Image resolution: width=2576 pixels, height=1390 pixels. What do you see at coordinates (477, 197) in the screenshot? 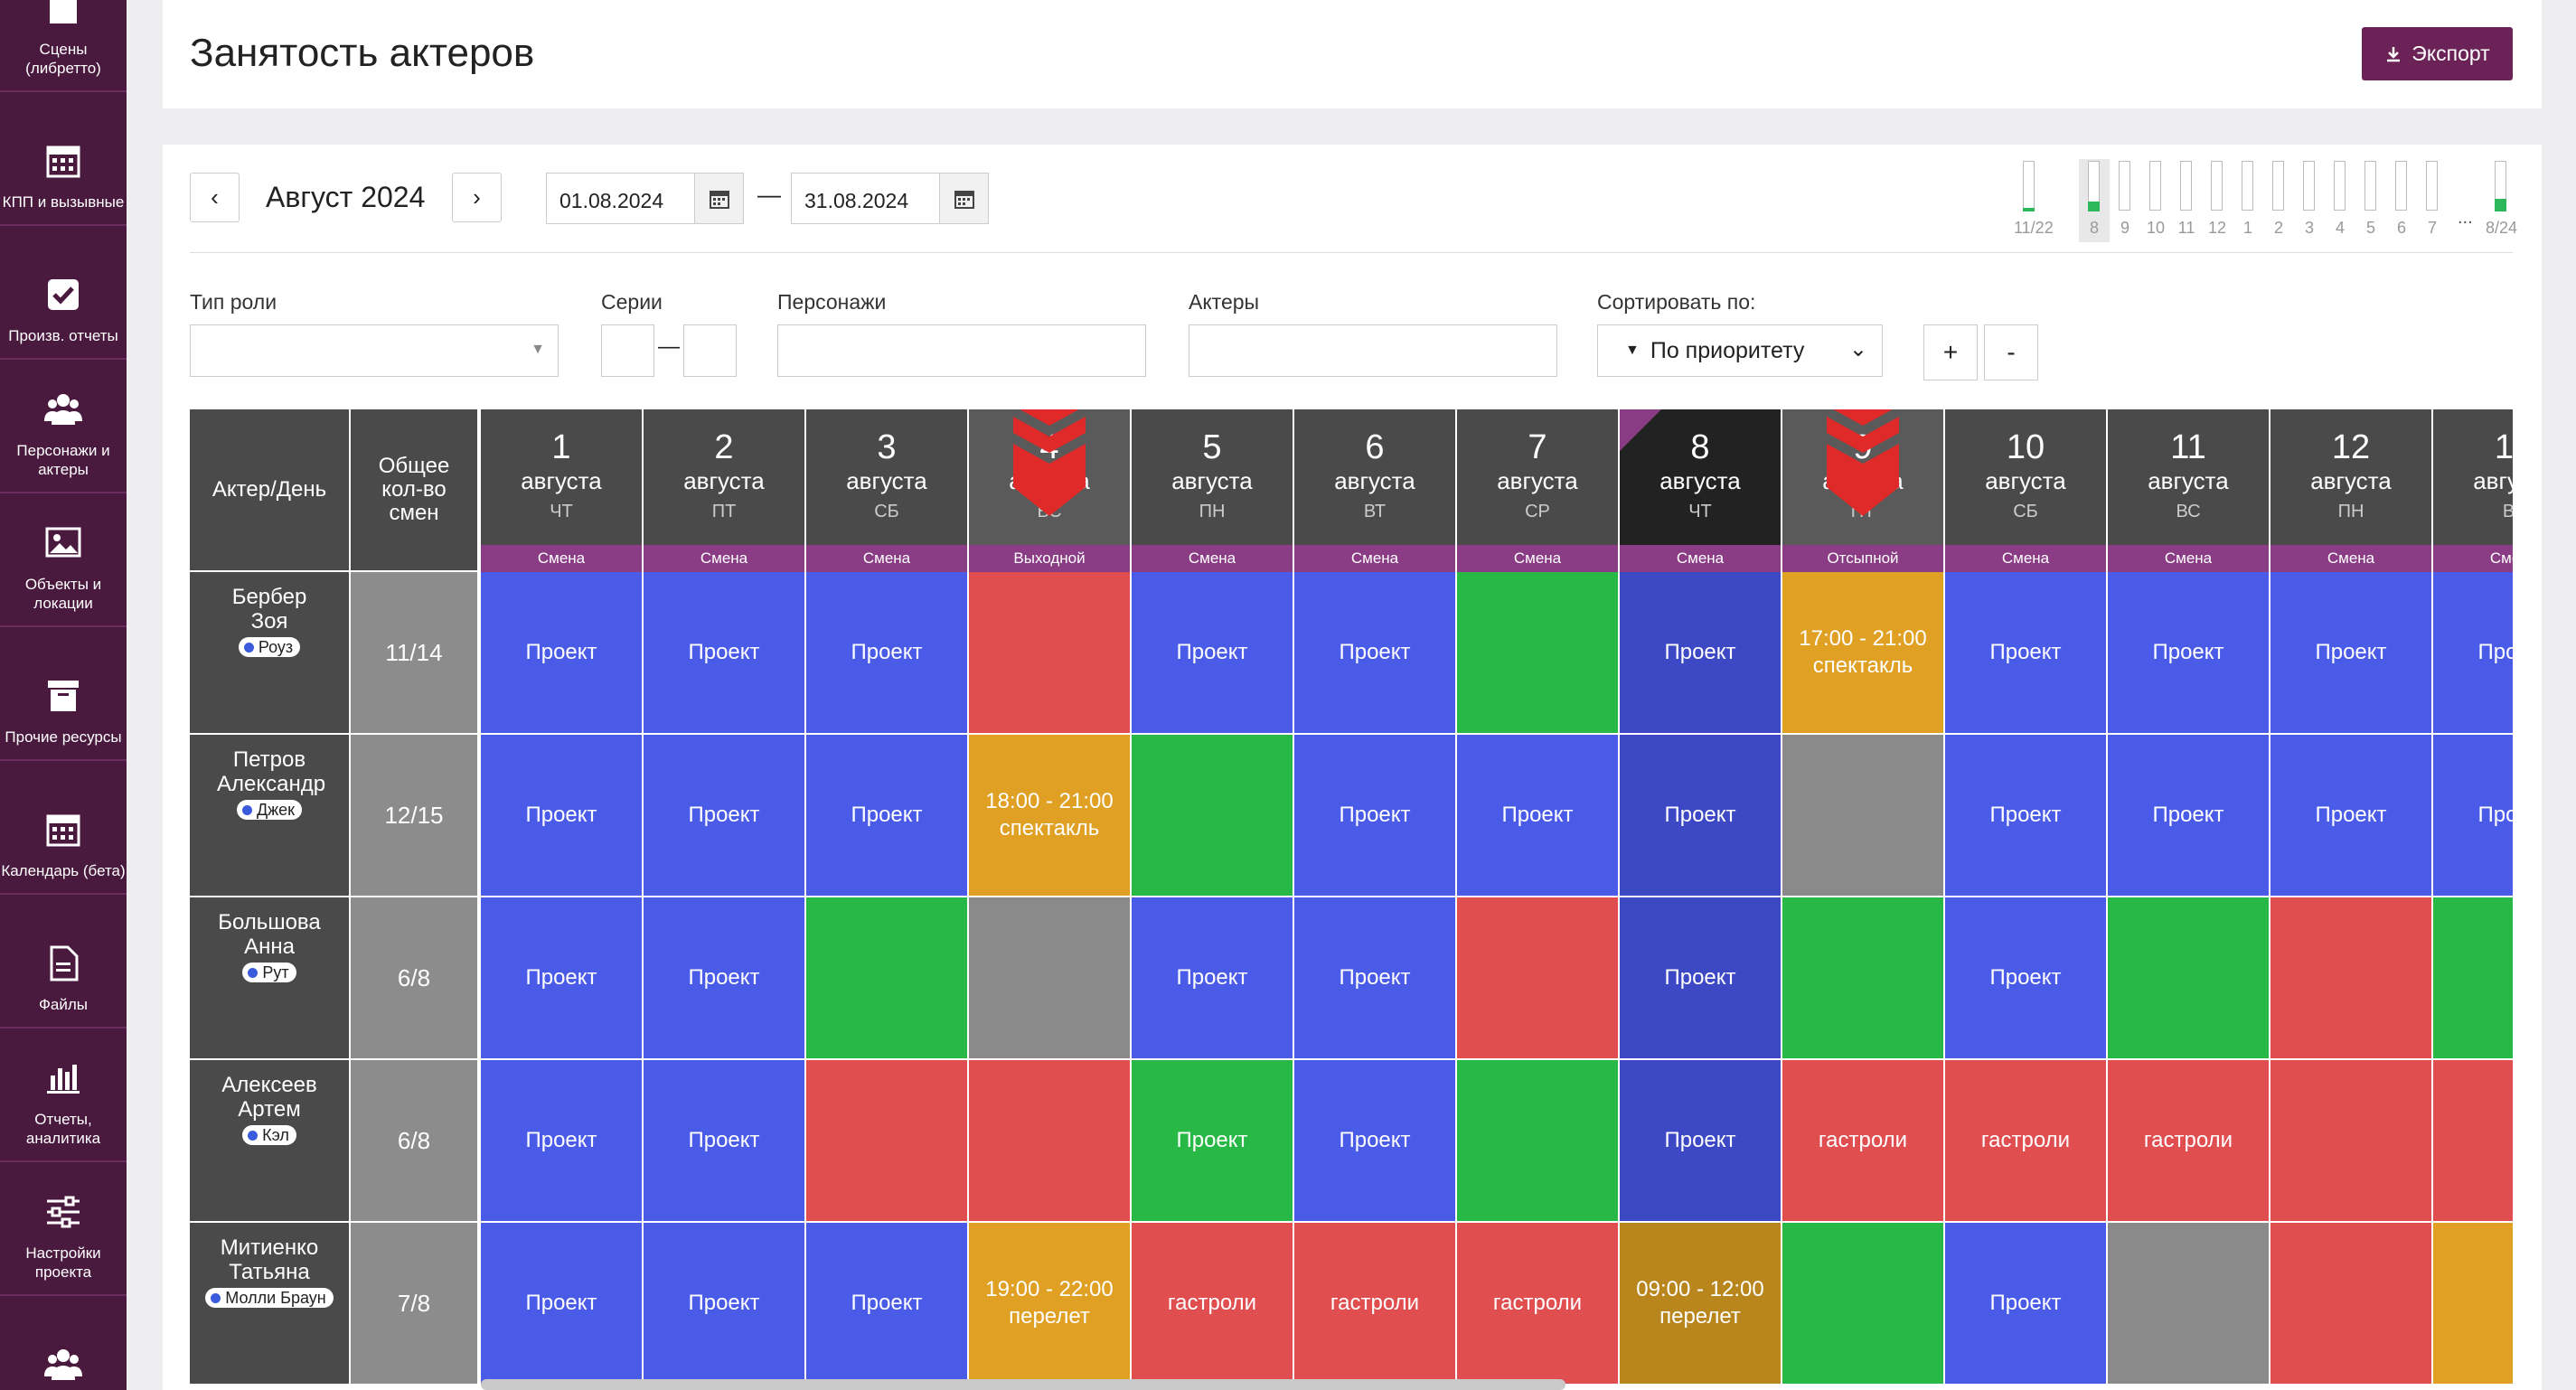
I see `next-month-button: ›` at bounding box center [477, 197].